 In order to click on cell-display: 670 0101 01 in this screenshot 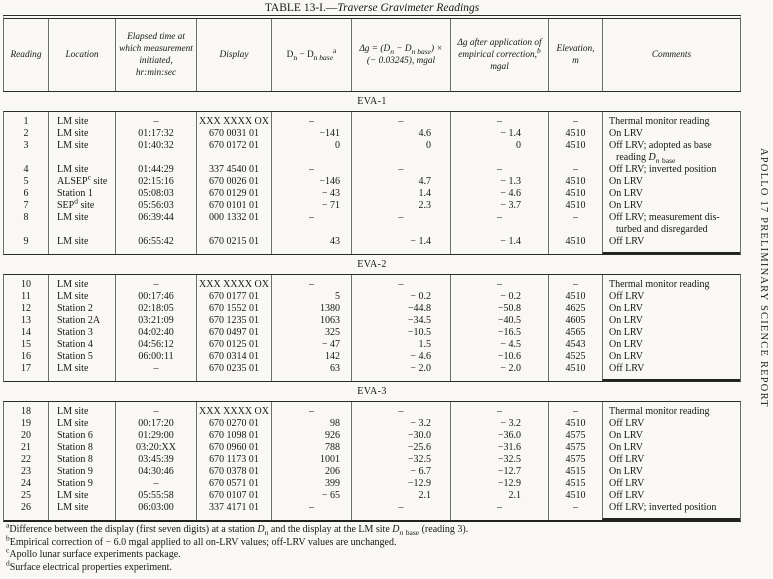, I will do `click(233, 206)`.